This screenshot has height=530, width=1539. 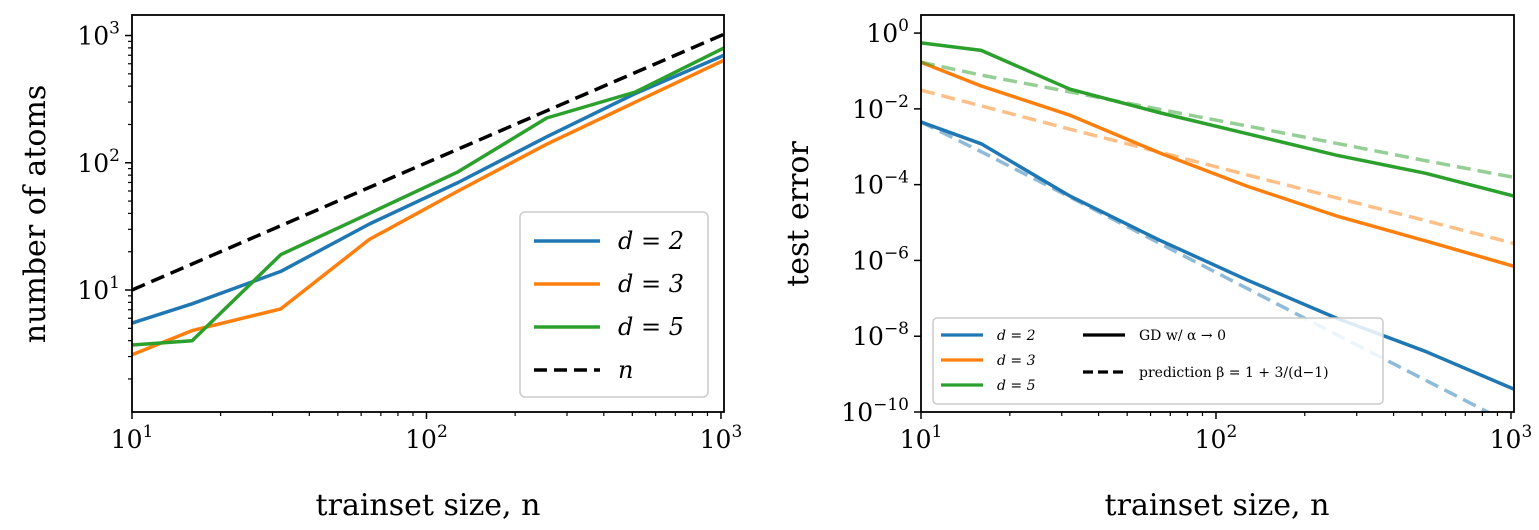 I want to click on left-x-axis-label: trainset size, n, so click(x=428, y=505).